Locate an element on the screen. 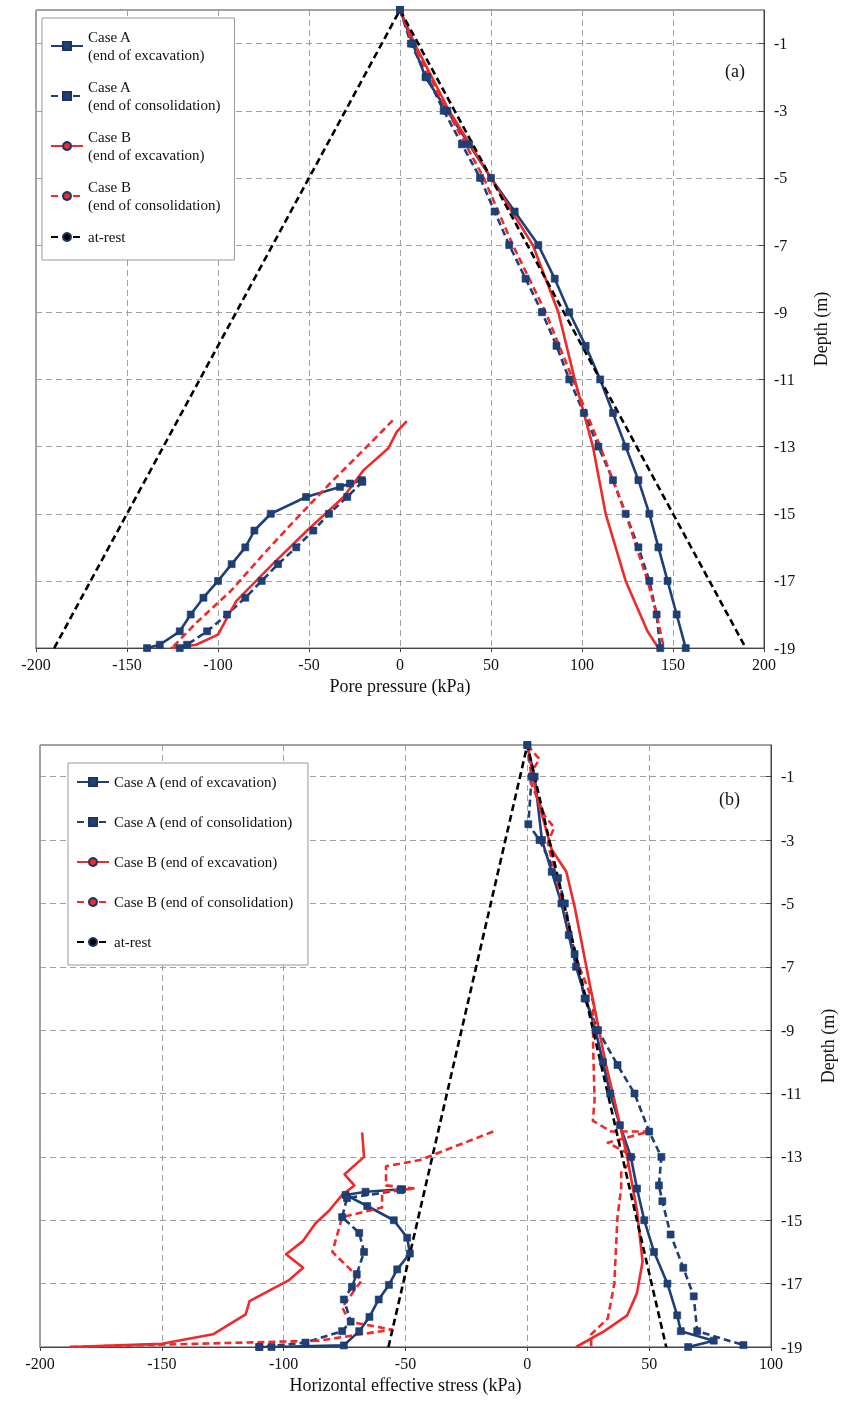 The height and width of the screenshot is (1416, 849). annotation: (b) is located at coordinates (730, 799).